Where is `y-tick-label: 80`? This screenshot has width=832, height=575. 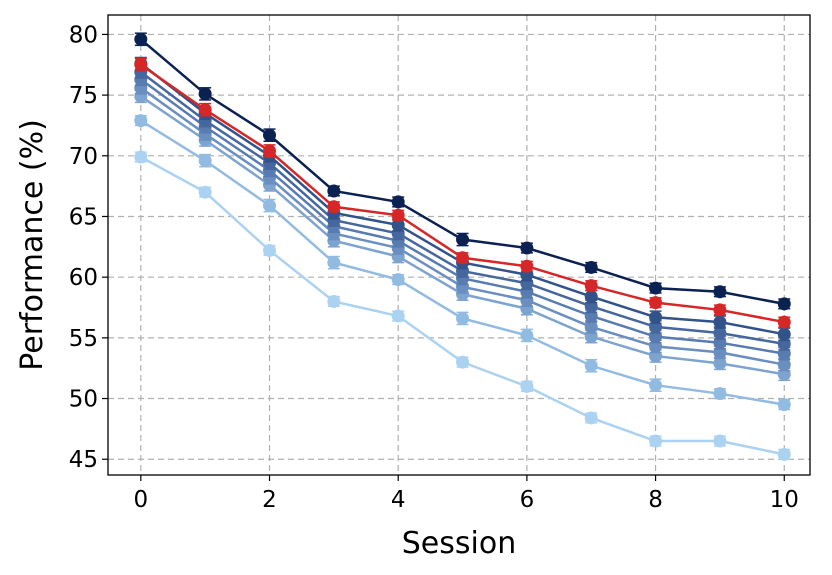 y-tick-label: 80 is located at coordinates (83, 35).